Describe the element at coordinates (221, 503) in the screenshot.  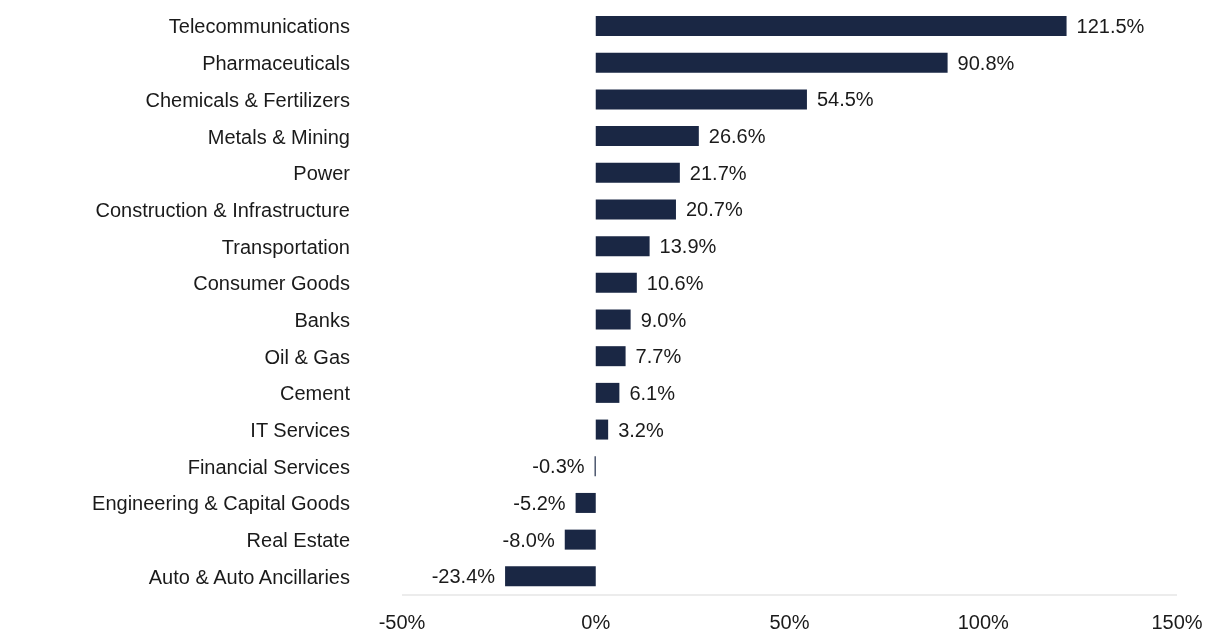
I see `y-tick-label: Engineering & Capital Goods` at that location.